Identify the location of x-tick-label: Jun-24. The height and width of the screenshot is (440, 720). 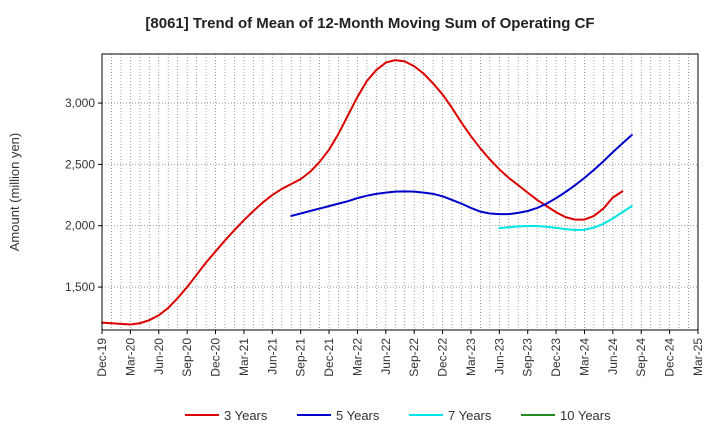
(613, 356).